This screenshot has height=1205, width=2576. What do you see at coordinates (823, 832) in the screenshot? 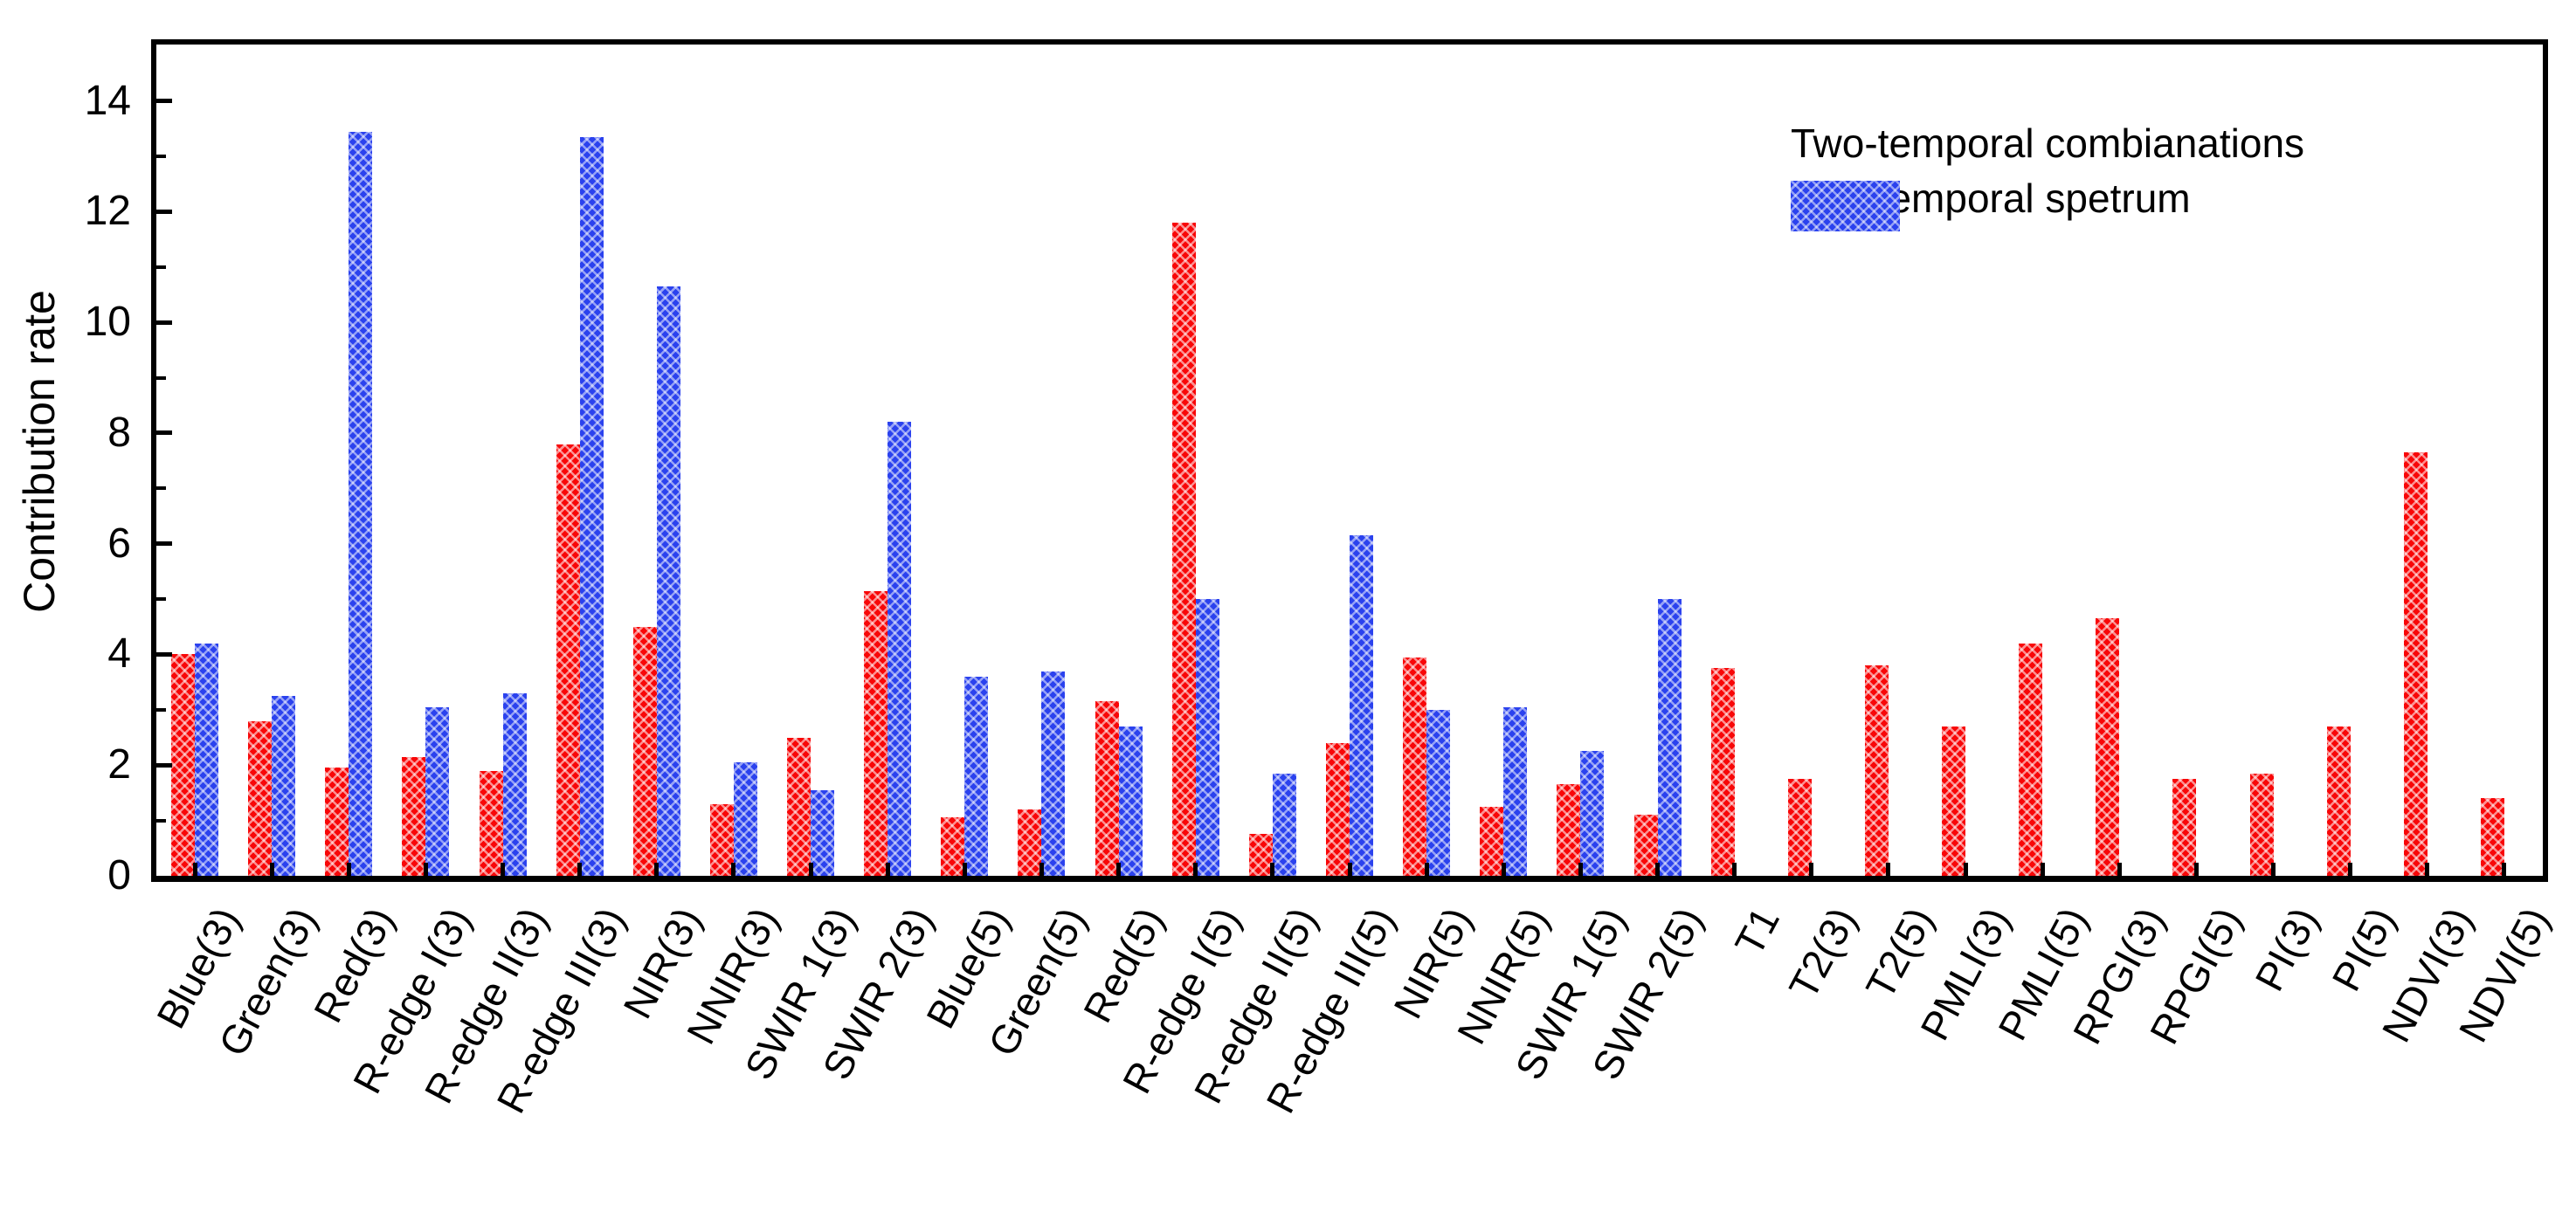
I see `bar-spectrum-SWIR 1(3)` at bounding box center [823, 832].